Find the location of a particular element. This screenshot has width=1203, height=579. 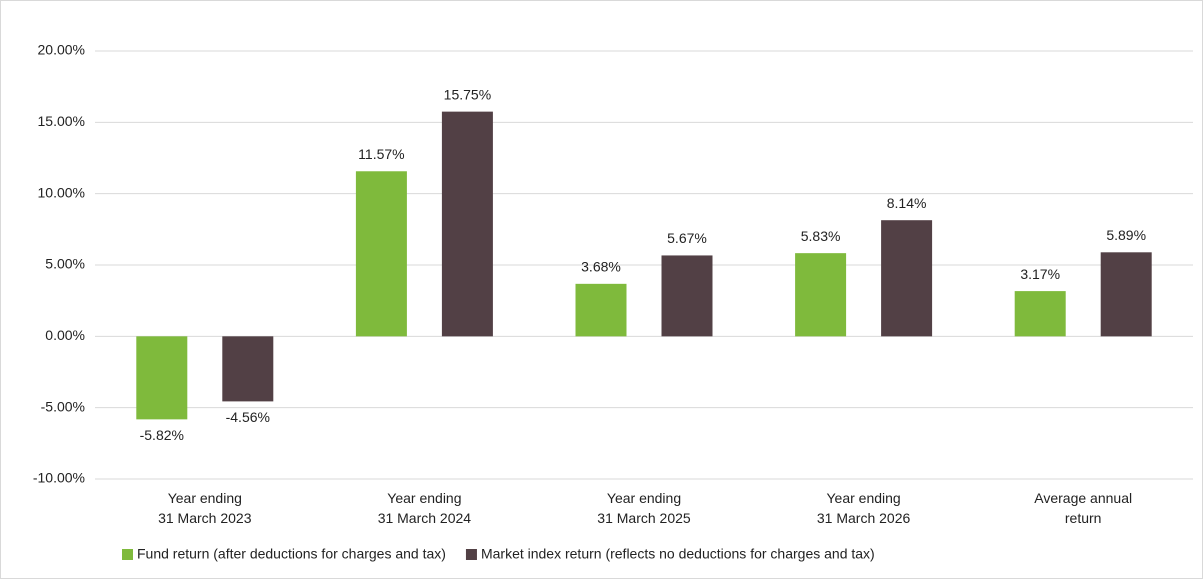

x-tick-label: Year ending 31 March 2024 is located at coordinates (424, 508).